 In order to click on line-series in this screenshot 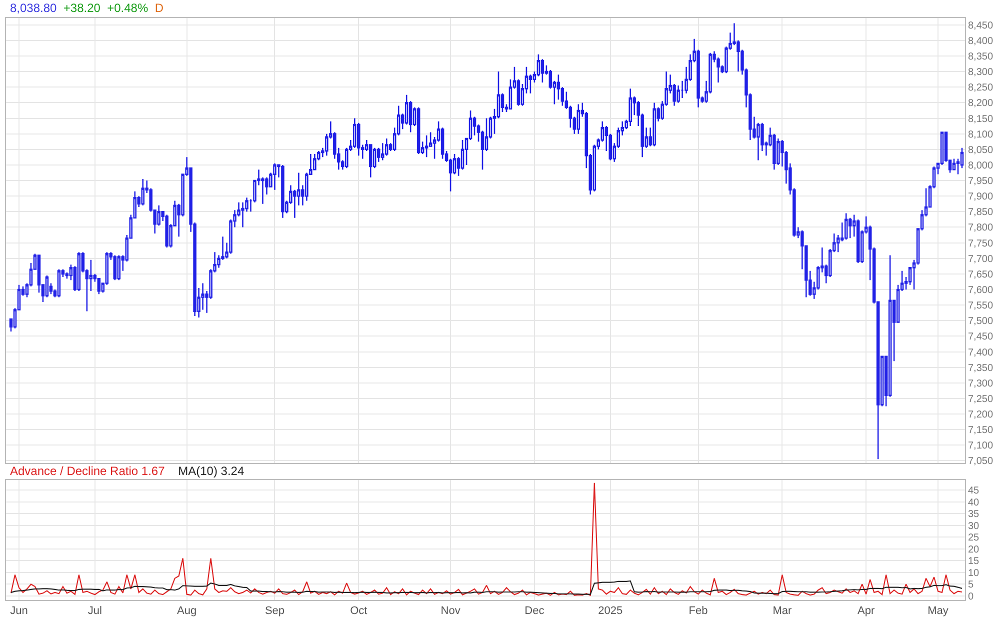, I will do `click(486, 587)`.